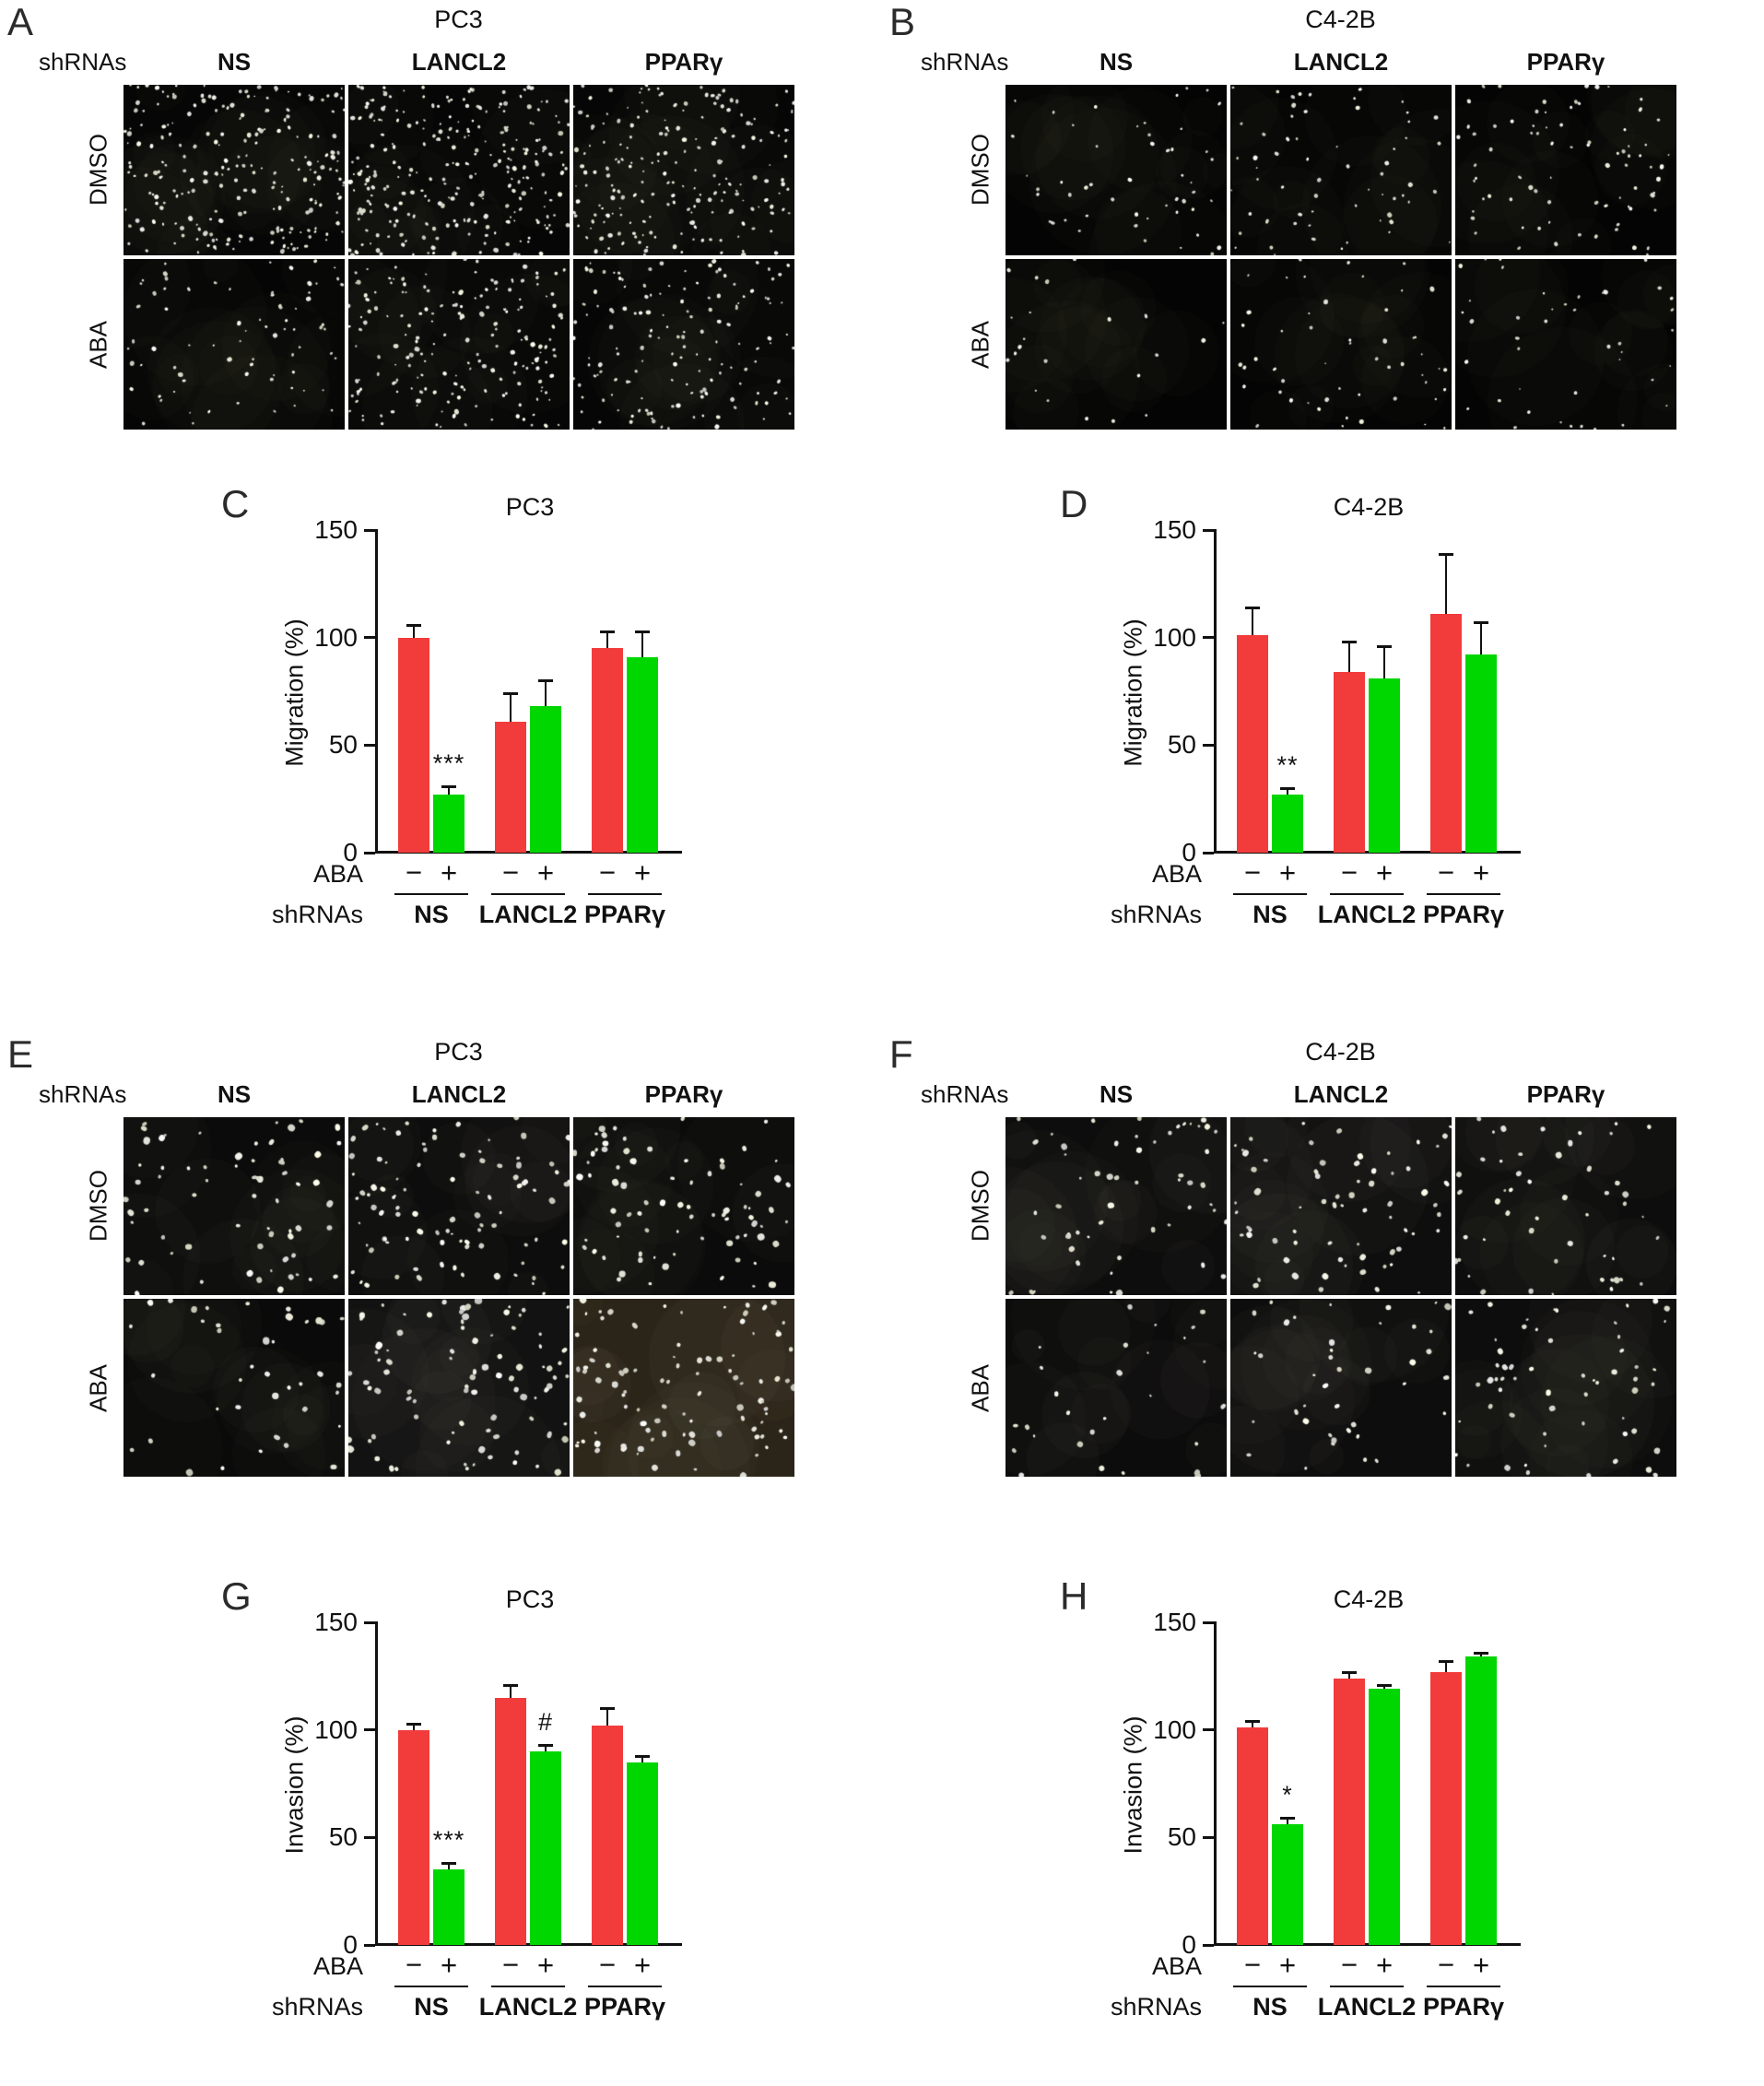  Describe the element at coordinates (459, 170) in the screenshot. I see `micrograph-a-dmso-lancl2` at that location.